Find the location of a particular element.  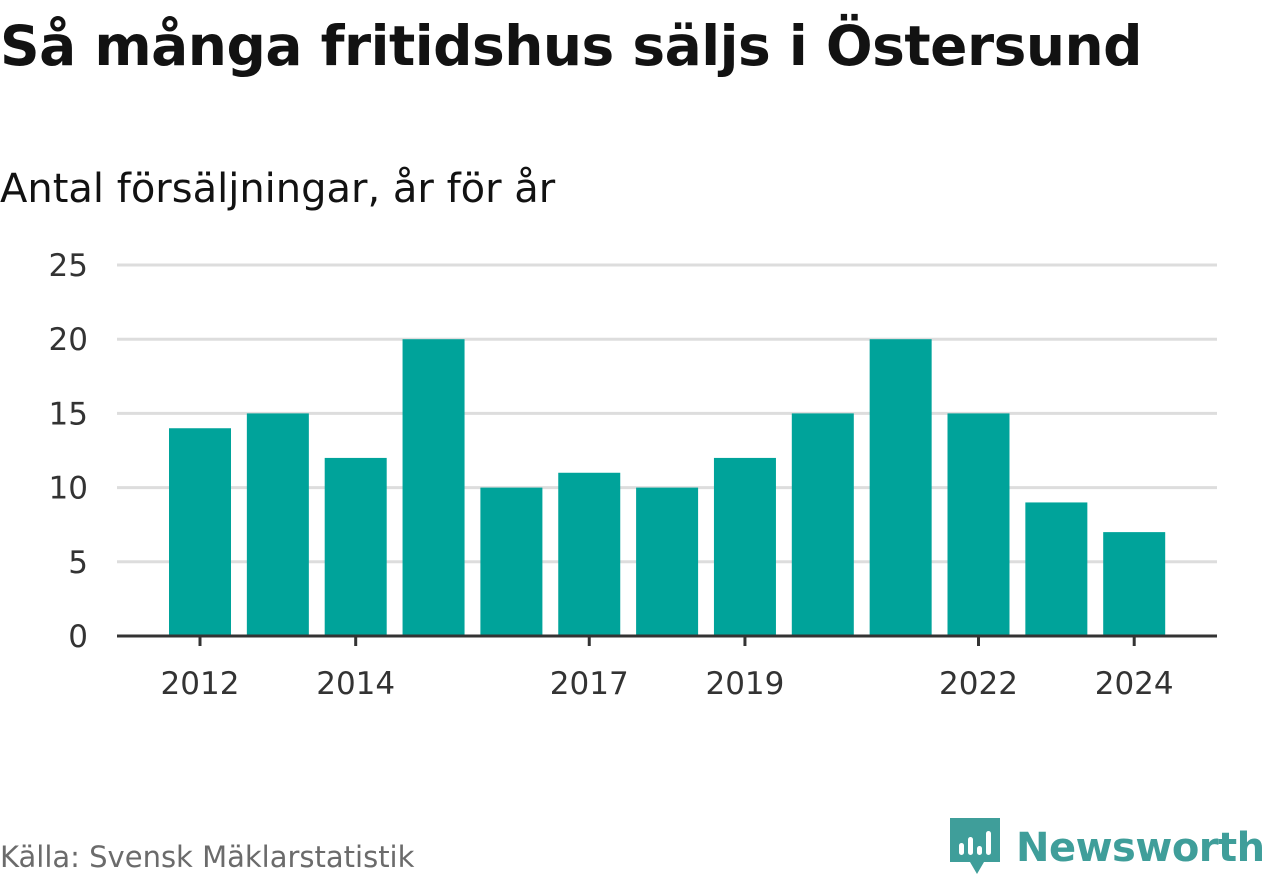

y-tick-label: 0 is located at coordinates (78, 637).